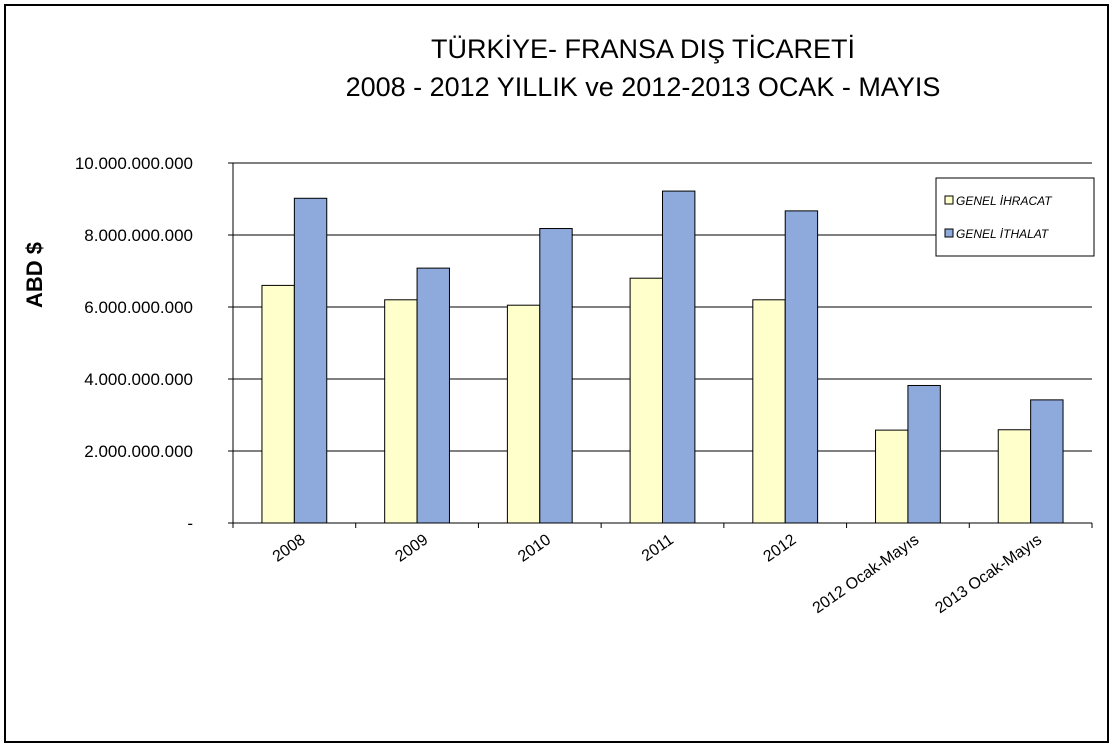 This screenshot has width=1117, height=749. What do you see at coordinates (190, 523) in the screenshot?
I see `y-tick-label: -` at bounding box center [190, 523].